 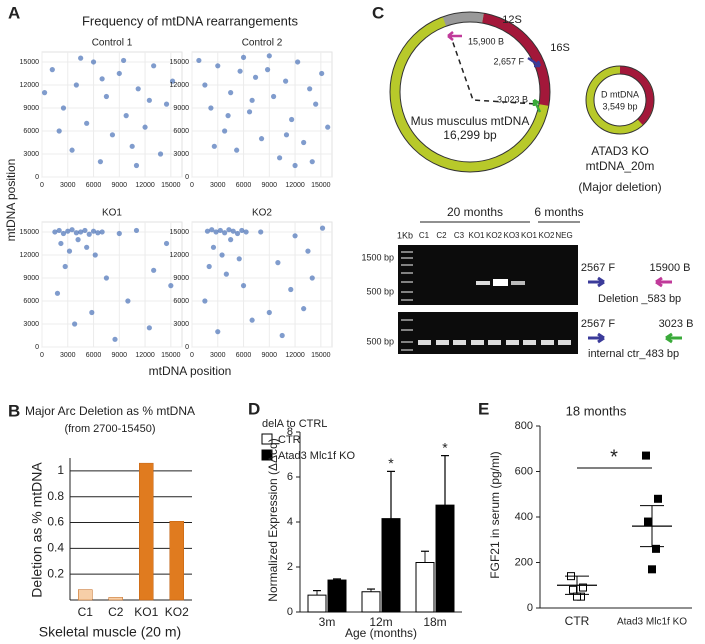 I want to click on panel-label: B, so click(x=14, y=410).